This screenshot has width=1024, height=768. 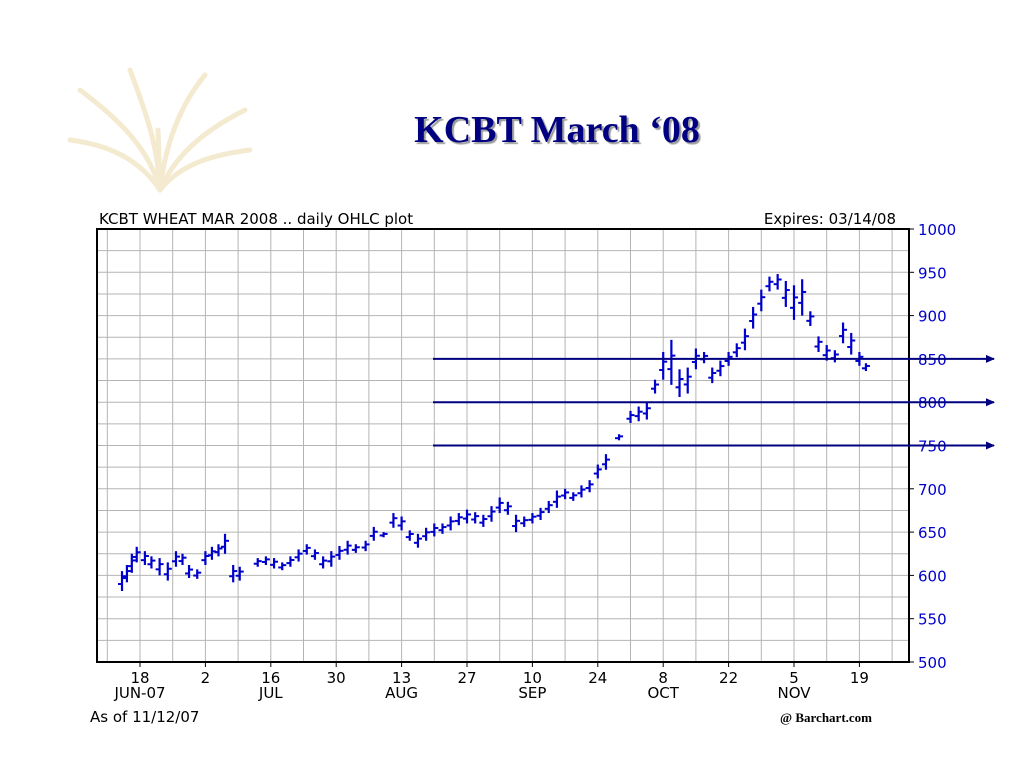 What do you see at coordinates (597, 678) in the screenshot?
I see `x-tick-day: 24` at bounding box center [597, 678].